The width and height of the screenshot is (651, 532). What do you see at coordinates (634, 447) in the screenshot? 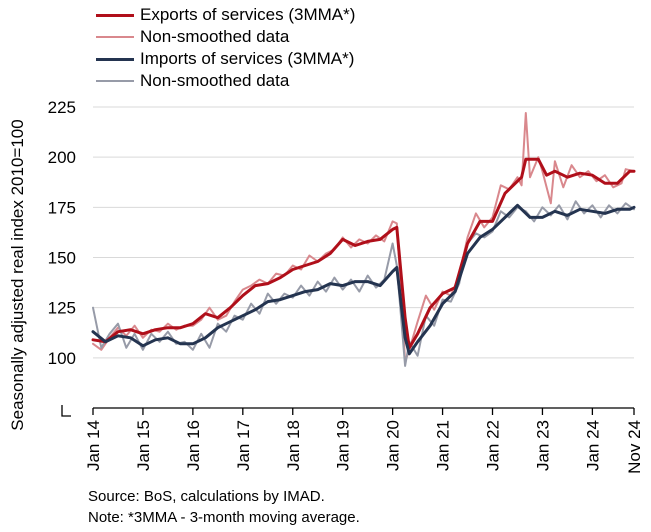
I see `x-tick-label: Nov 24` at bounding box center [634, 447].